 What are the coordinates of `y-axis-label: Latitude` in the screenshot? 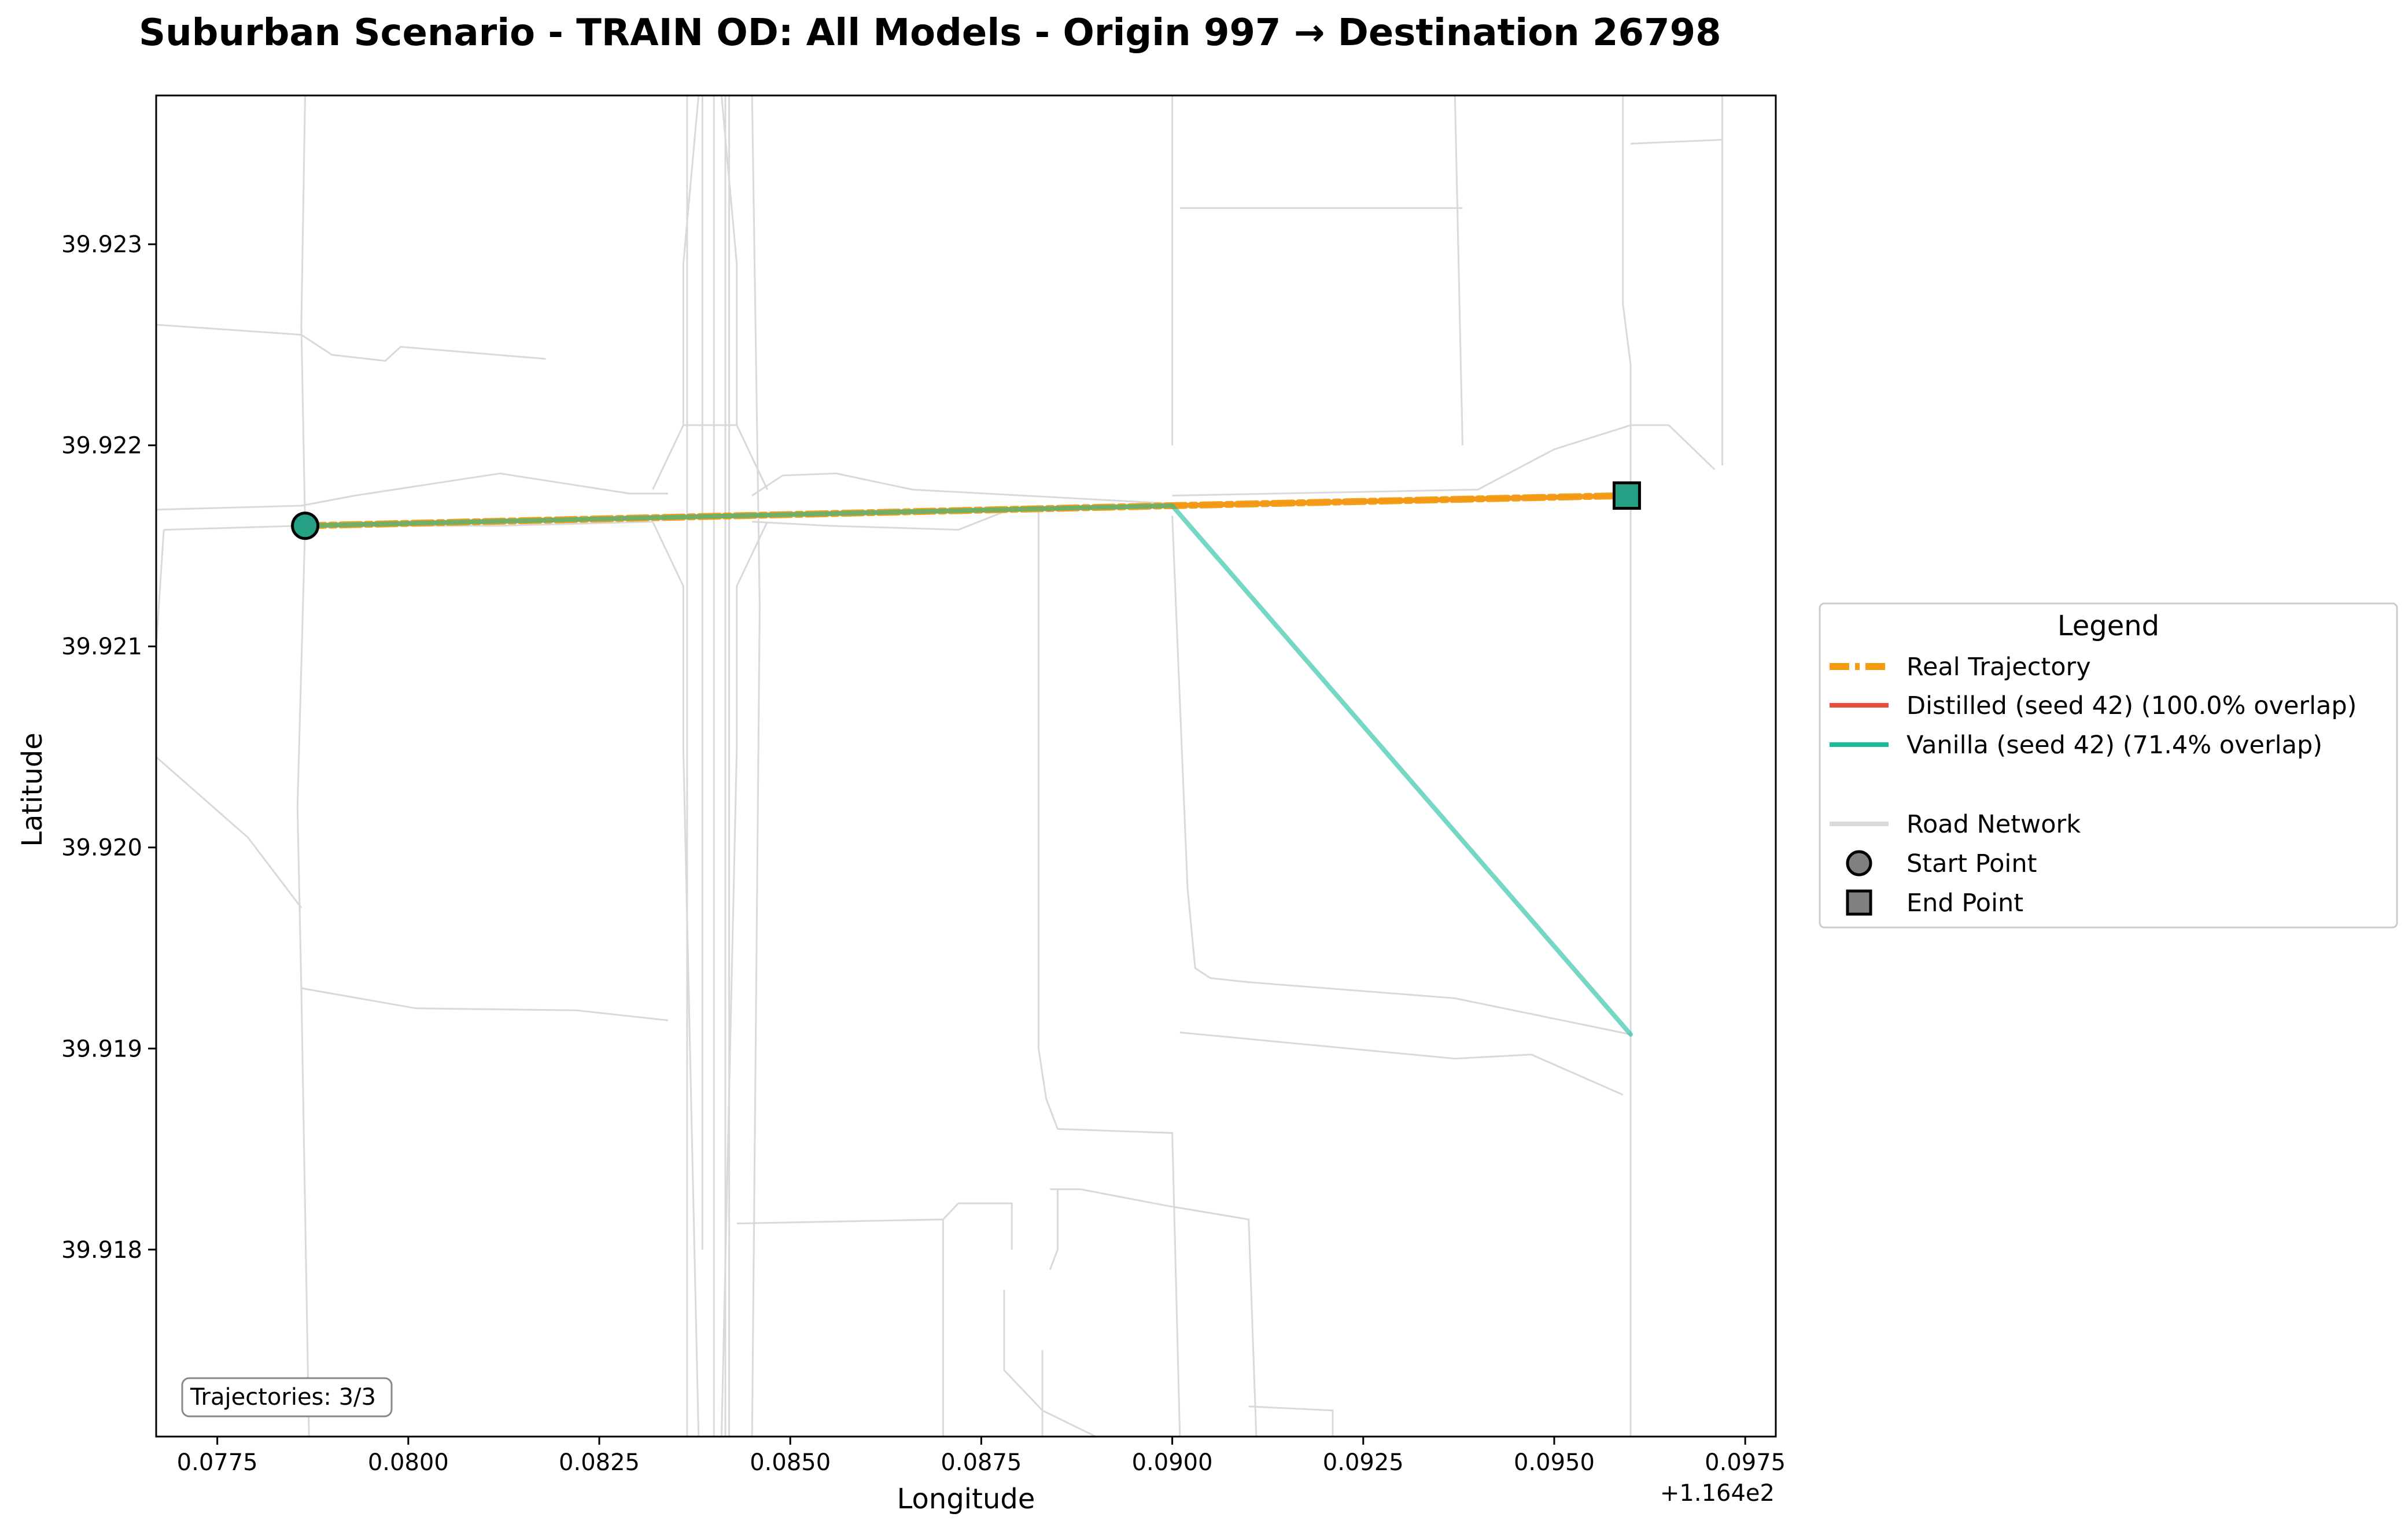 It's located at (32, 789).